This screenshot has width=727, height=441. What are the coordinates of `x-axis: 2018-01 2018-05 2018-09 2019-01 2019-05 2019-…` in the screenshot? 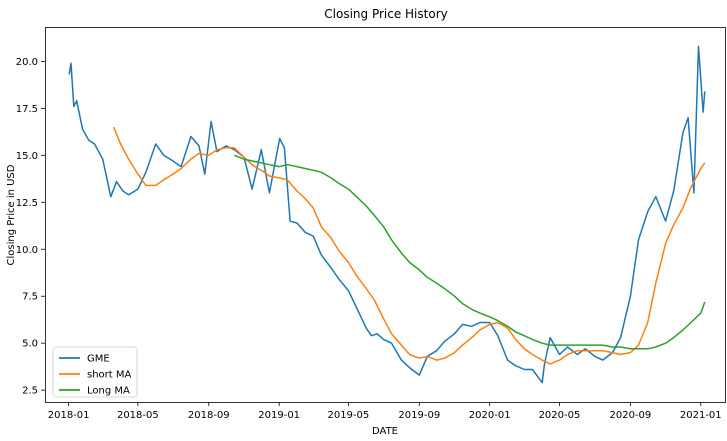 It's located at (385, 411).